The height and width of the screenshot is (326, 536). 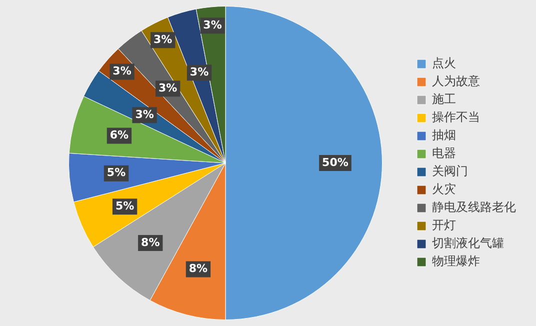 What do you see at coordinates (444, 153) in the screenshot?
I see `legend-label: 电器` at bounding box center [444, 153].